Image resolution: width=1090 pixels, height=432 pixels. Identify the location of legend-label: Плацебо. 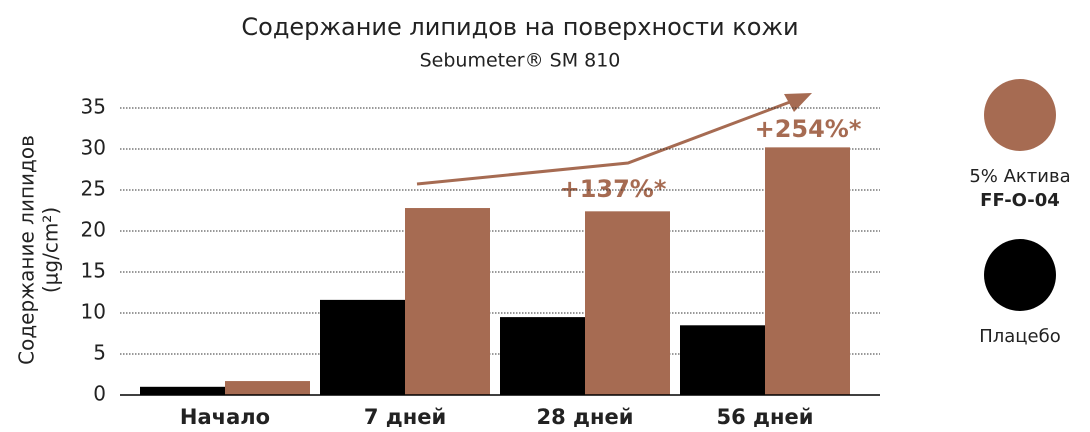
(1020, 336).